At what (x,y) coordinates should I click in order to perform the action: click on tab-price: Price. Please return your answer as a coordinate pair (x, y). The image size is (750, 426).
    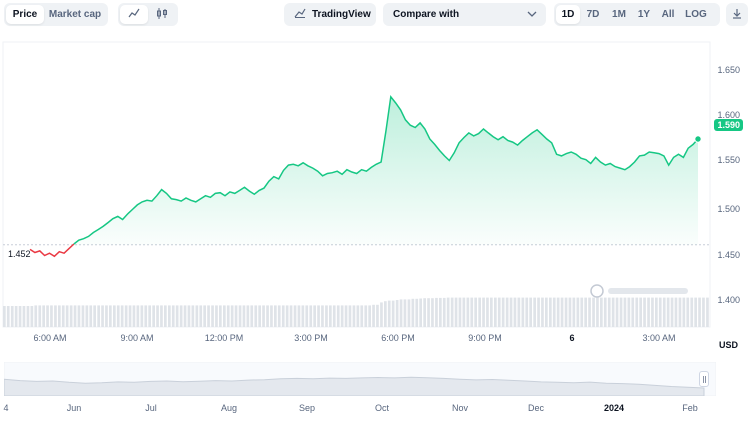
    Looking at the image, I should click on (25, 14).